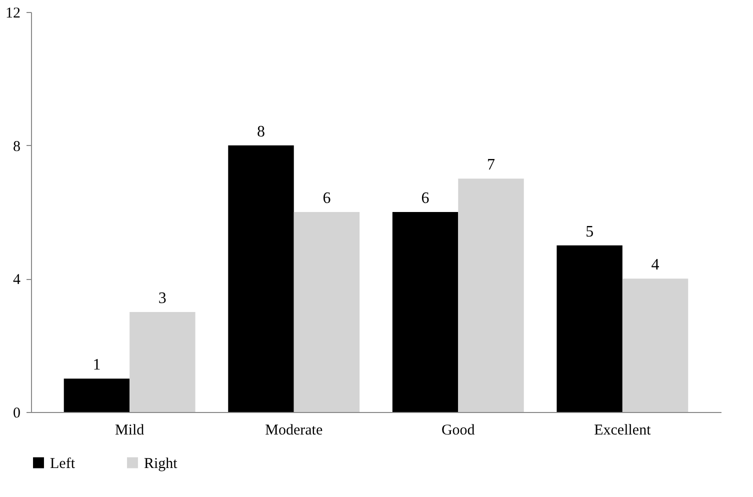 The width and height of the screenshot is (753, 497). What do you see at coordinates (655, 265) in the screenshot?
I see `data-label: 4` at bounding box center [655, 265].